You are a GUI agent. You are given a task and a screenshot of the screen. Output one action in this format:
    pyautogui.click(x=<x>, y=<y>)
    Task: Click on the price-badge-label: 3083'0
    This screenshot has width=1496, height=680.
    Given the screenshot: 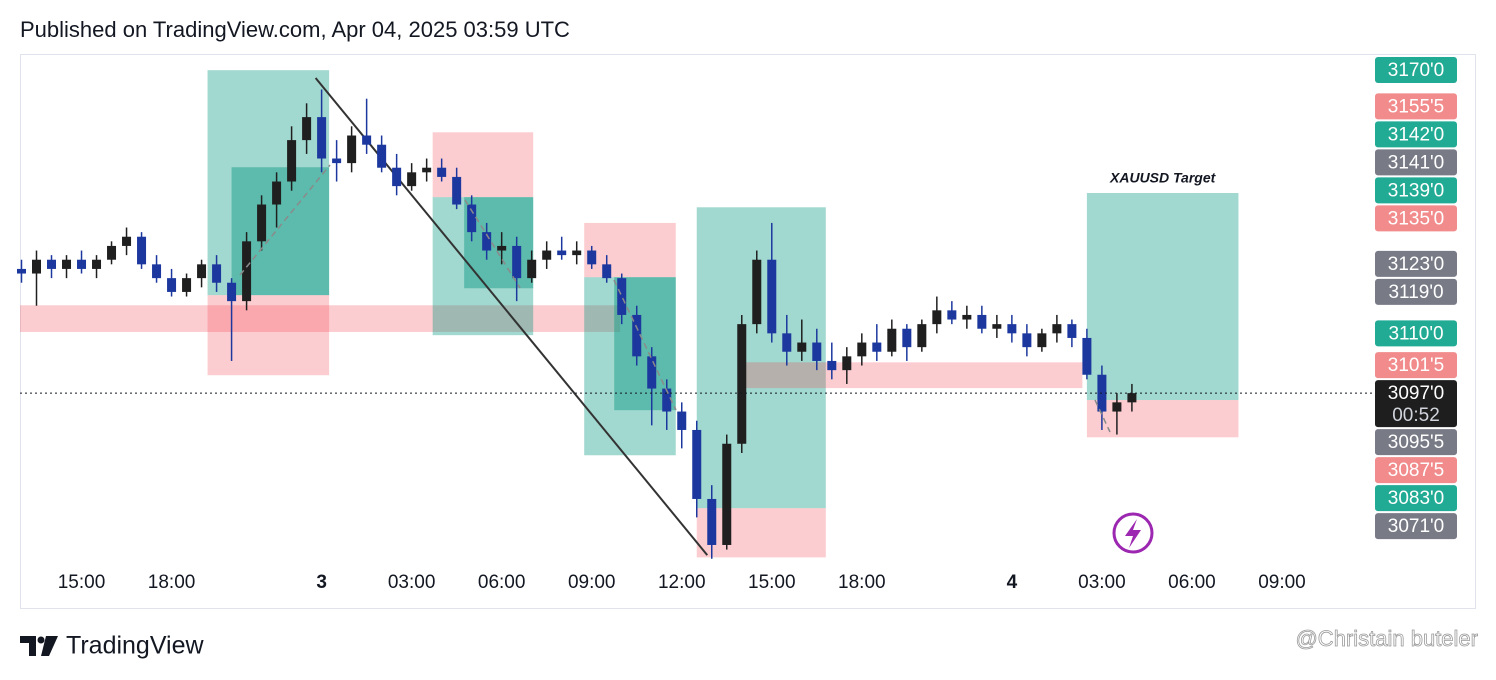 What is the action you would take?
    pyautogui.click(x=1416, y=498)
    